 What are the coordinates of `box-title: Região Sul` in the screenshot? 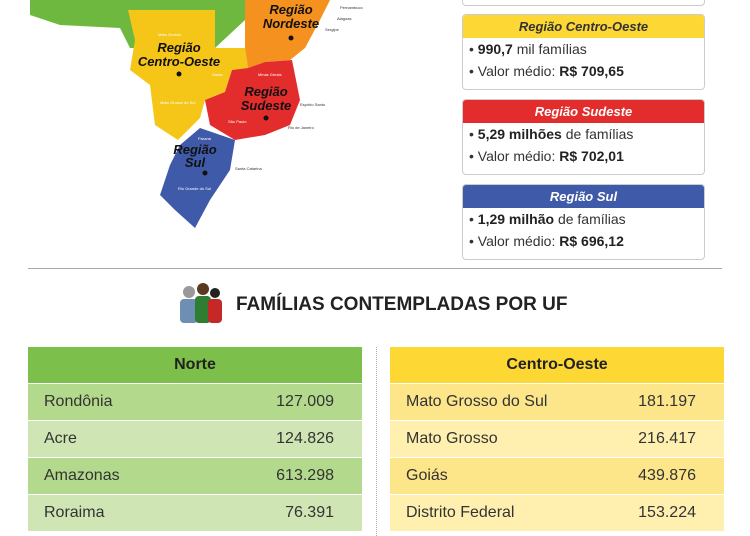 It's located at (583, 196).